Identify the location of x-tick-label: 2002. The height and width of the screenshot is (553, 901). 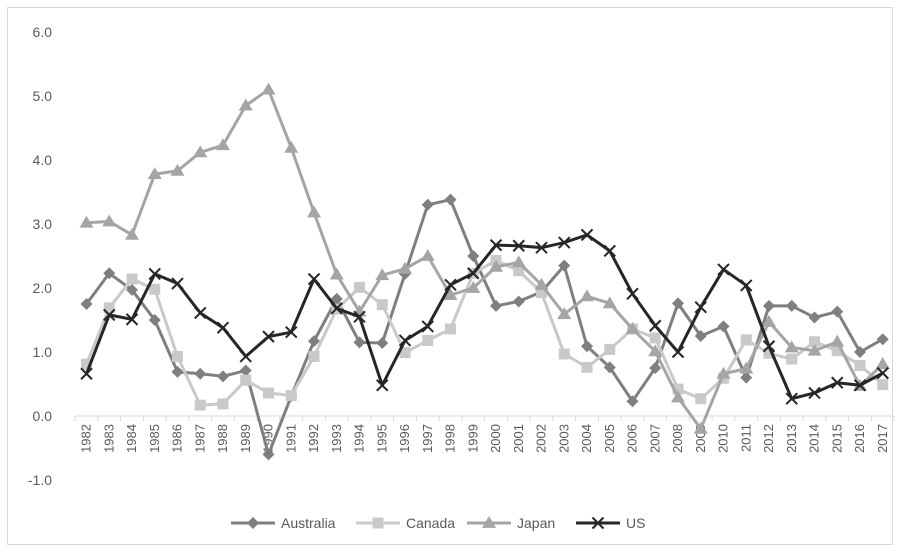
(541, 438).